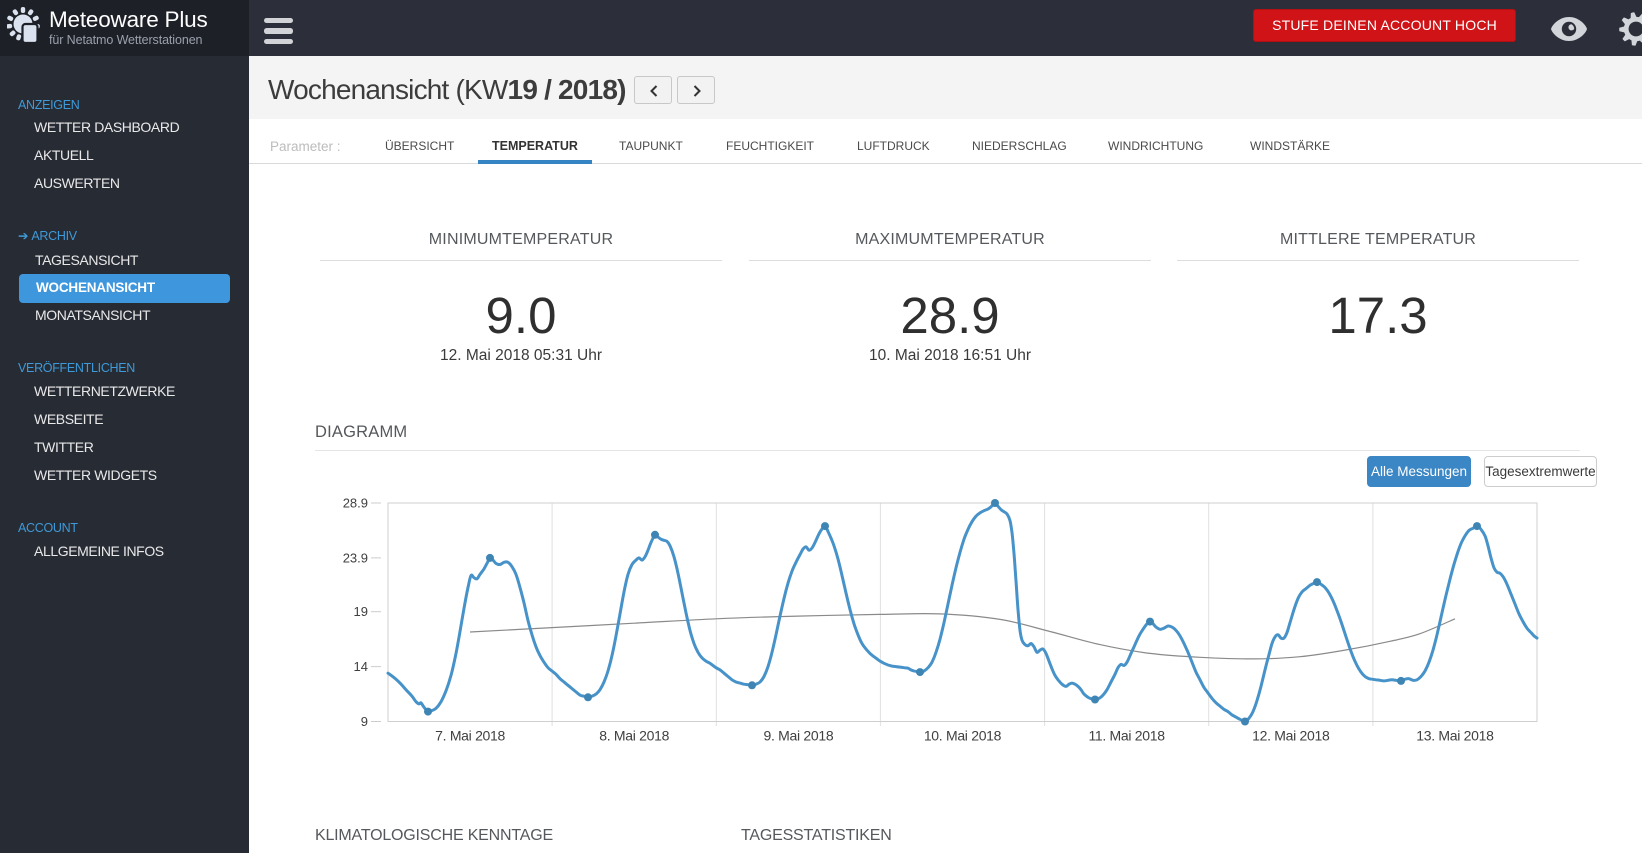  What do you see at coordinates (361, 666) in the screenshot?
I see `svg-text: 14` at bounding box center [361, 666].